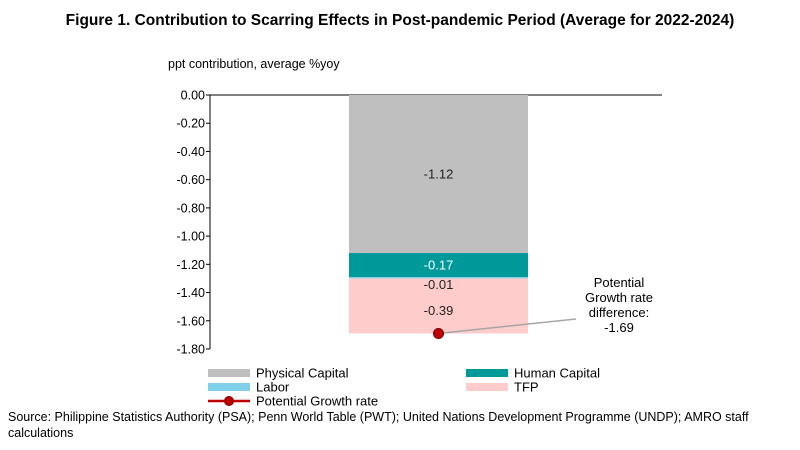  What do you see at coordinates (191, 321) in the screenshot?
I see `y-tick-label: -1.60` at bounding box center [191, 321].